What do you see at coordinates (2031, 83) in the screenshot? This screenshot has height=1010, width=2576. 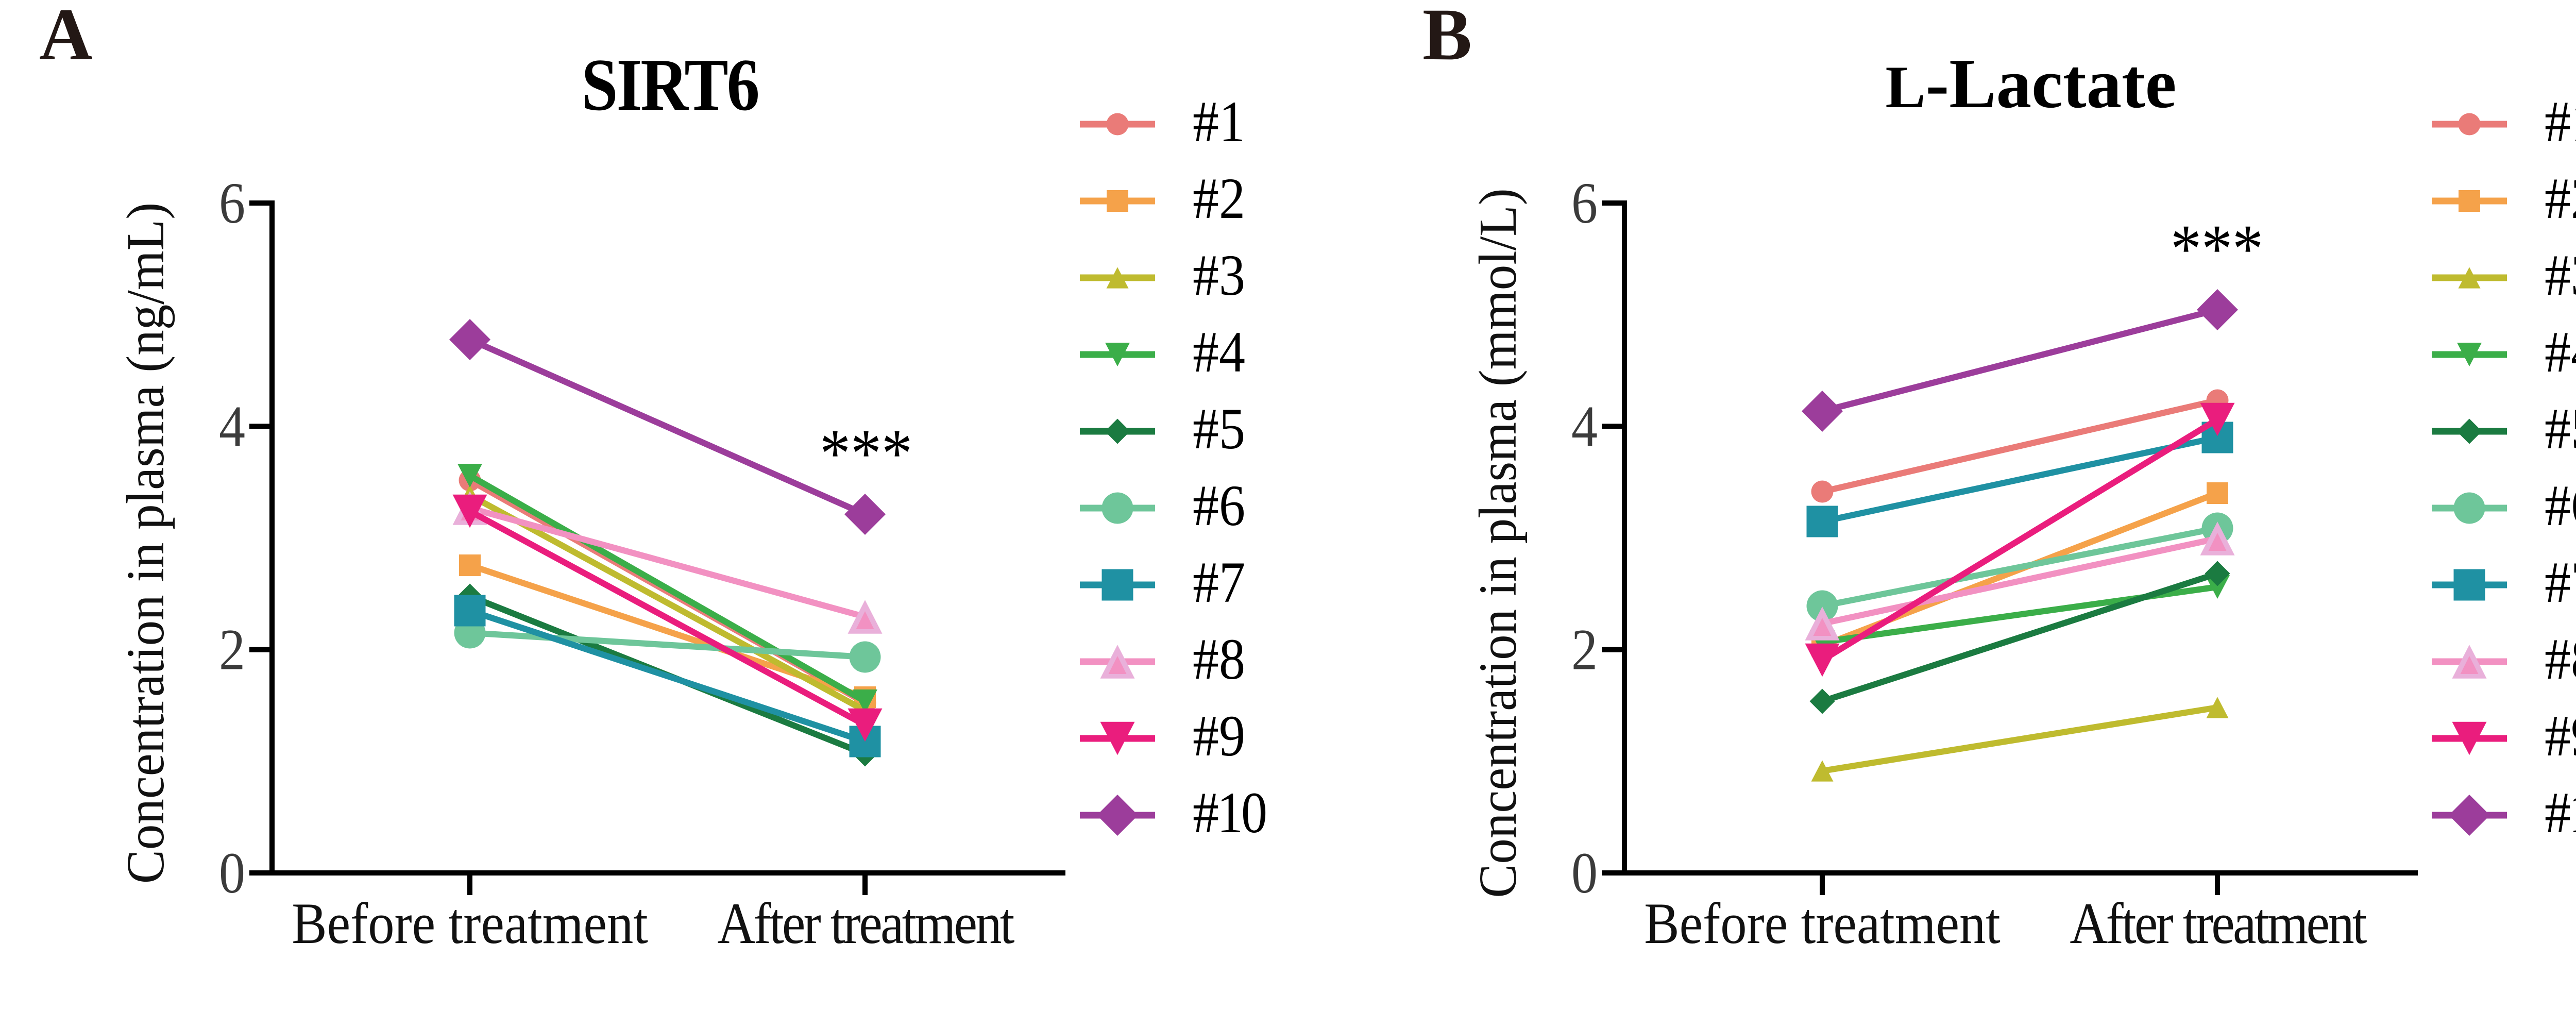 I see `svg-text: L-Lactate` at bounding box center [2031, 83].